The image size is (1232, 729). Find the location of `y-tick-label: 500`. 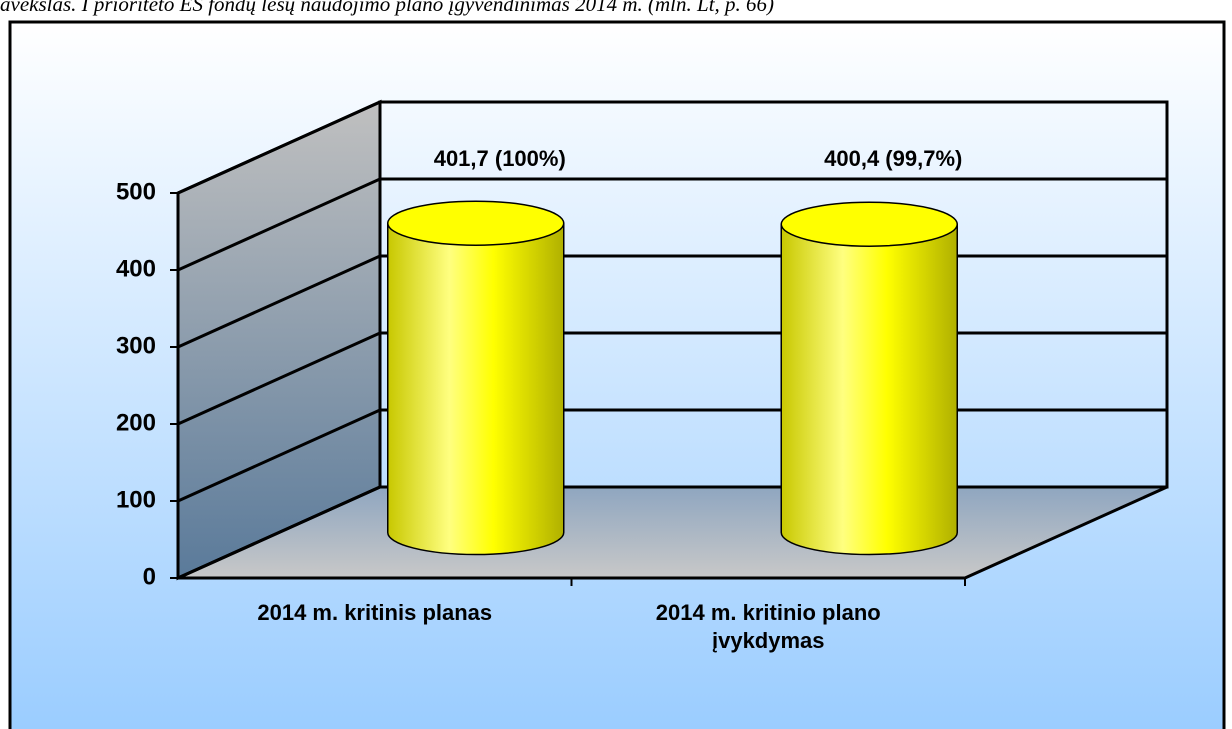

y-tick-label: 500 is located at coordinates (136, 191).